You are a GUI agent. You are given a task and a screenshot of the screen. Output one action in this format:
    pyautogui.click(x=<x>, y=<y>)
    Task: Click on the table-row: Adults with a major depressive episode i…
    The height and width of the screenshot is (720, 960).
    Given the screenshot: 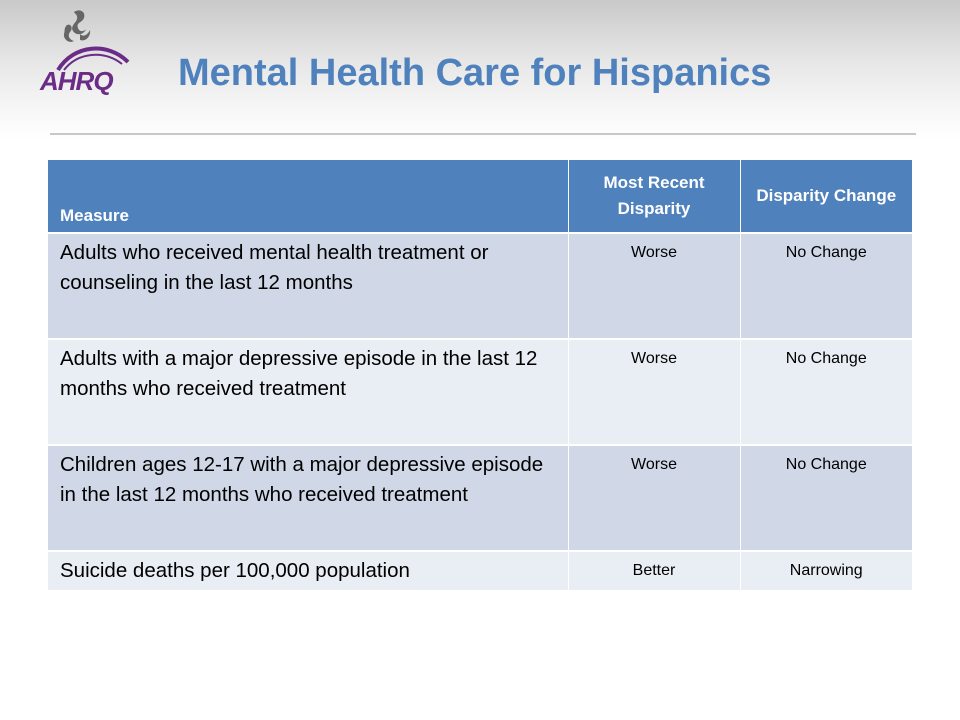 What is the action you would take?
    pyautogui.click(x=480, y=392)
    